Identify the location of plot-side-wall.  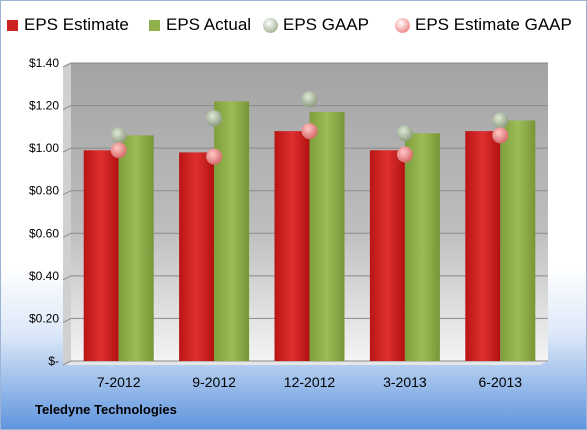
(67, 214).